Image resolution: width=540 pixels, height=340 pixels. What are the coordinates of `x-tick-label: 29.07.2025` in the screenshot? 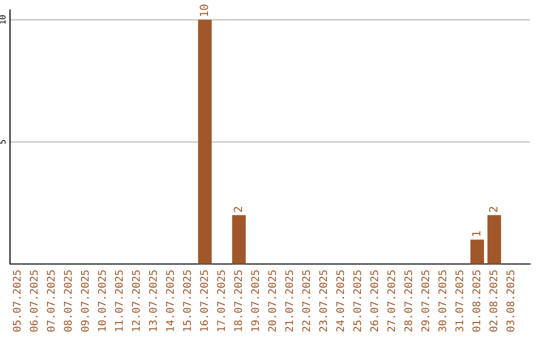 It's located at (425, 301).